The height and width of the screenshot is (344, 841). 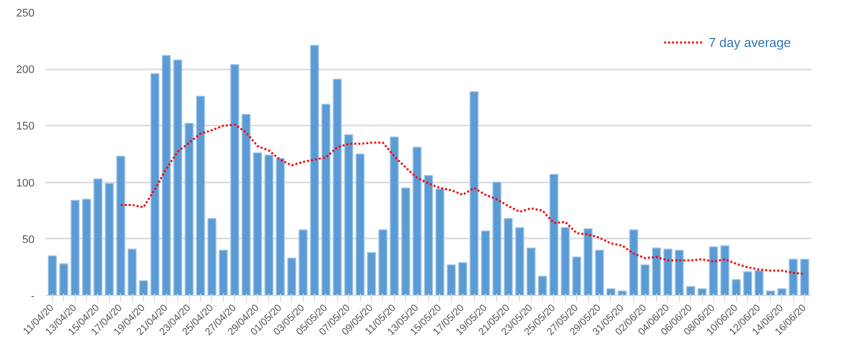 I want to click on y-tick-label: -, so click(x=32, y=296).